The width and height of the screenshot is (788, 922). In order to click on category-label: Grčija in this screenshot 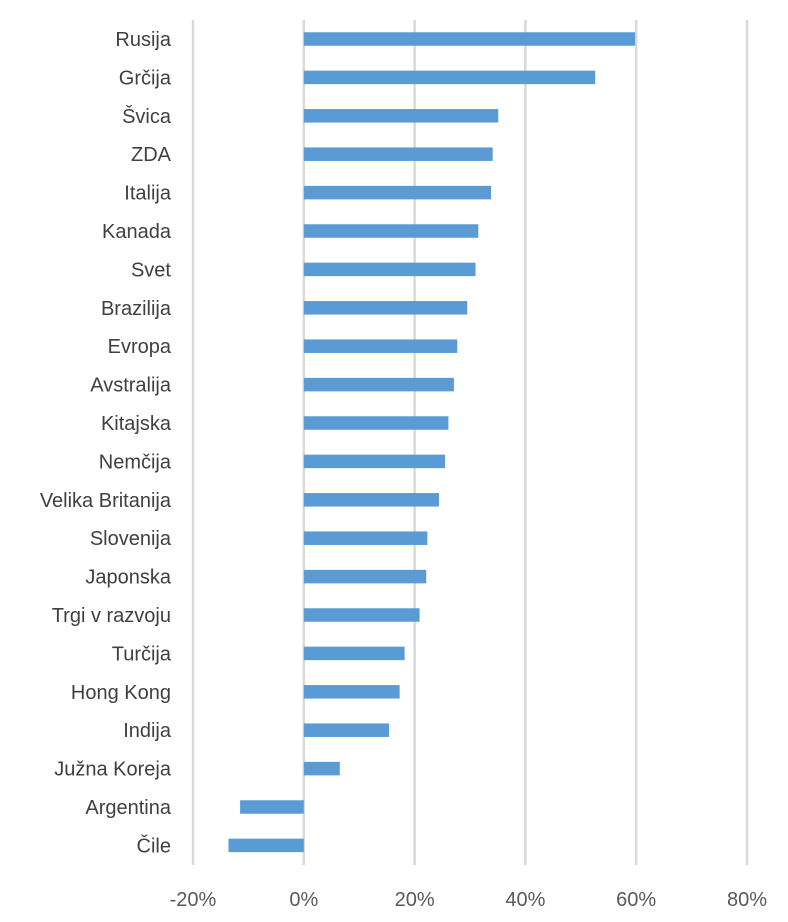, I will do `click(145, 78)`.